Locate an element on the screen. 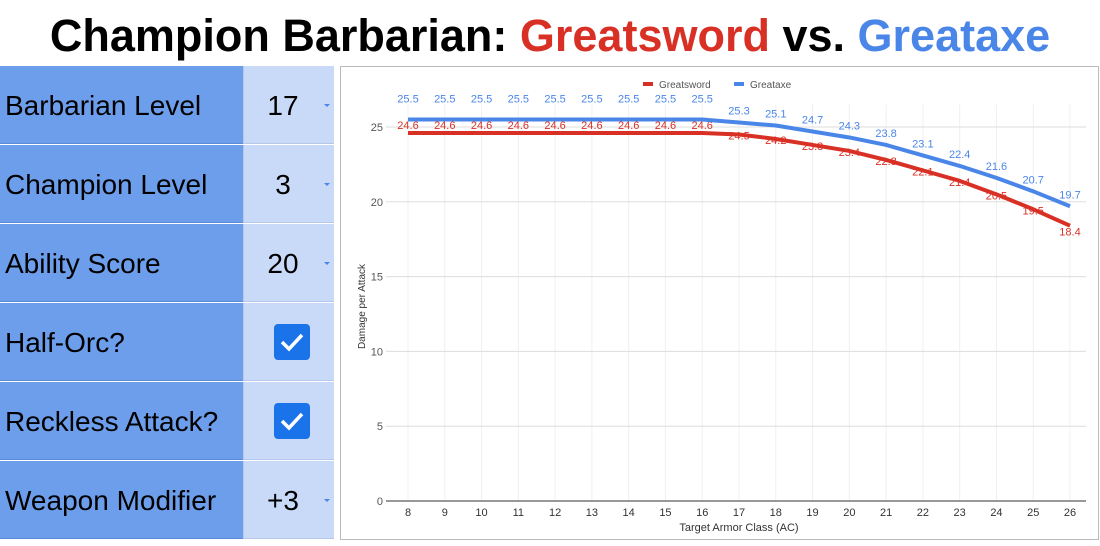 The width and height of the screenshot is (1100, 546). y-tick-label: 0 is located at coordinates (380, 502).